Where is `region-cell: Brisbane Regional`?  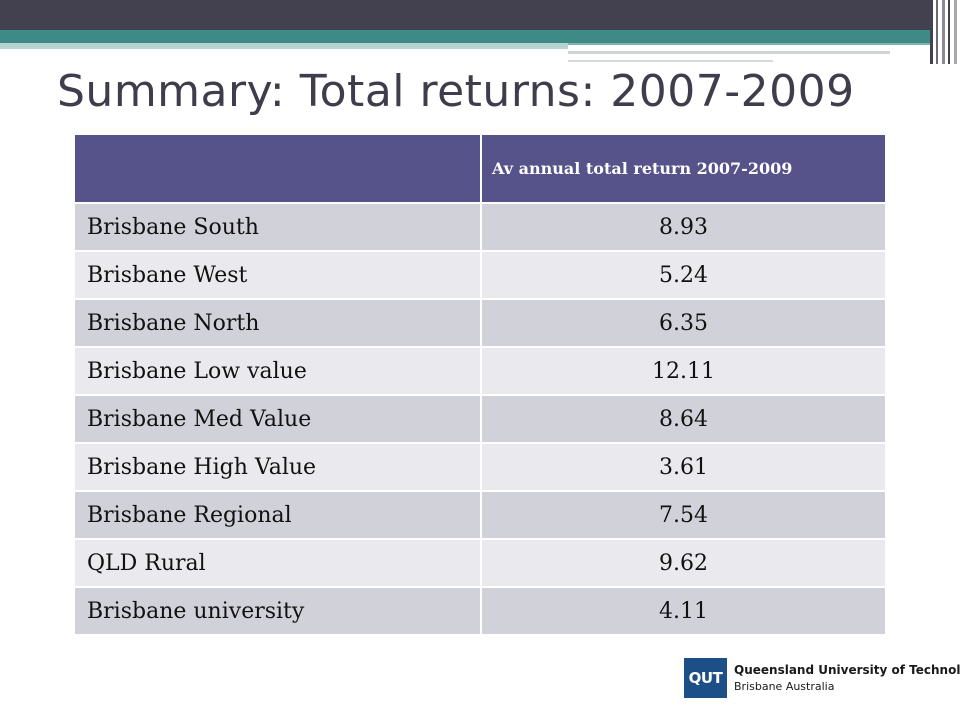 region-cell: Brisbane Regional is located at coordinates (278, 514).